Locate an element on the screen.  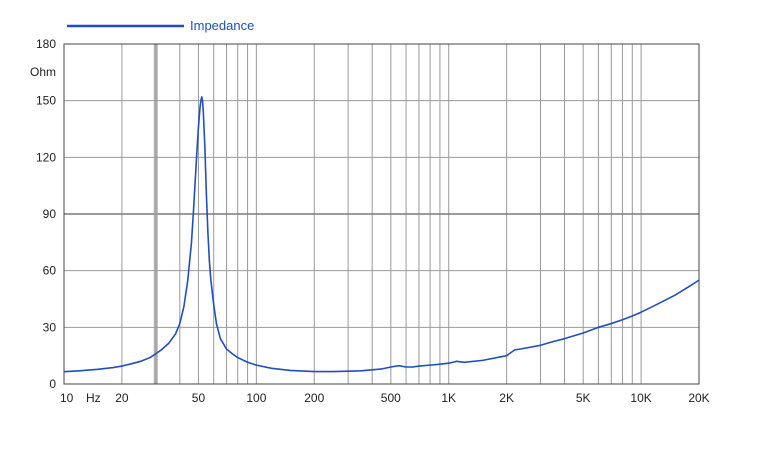
x-axis-unit-label: Hz is located at coordinates (93, 398).